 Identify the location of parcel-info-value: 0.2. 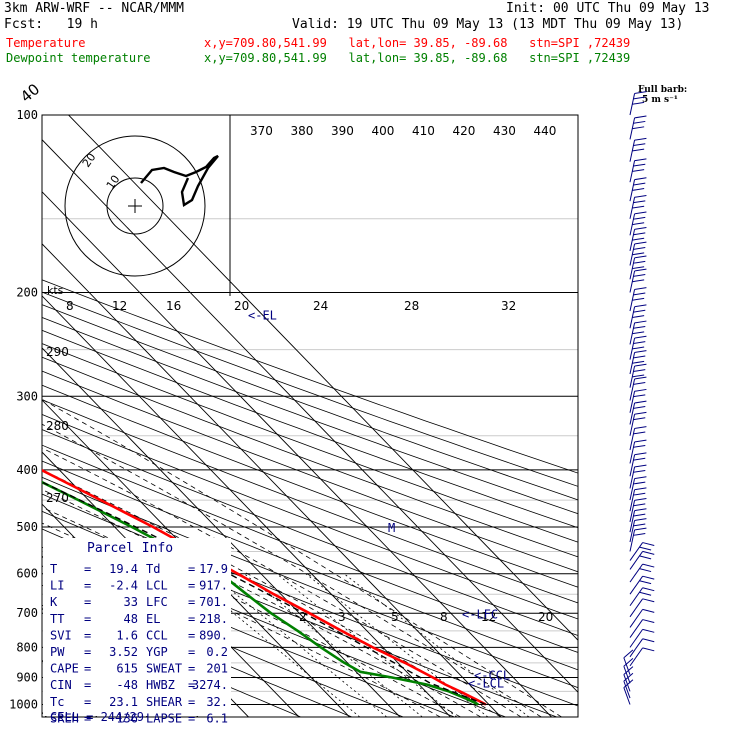
(217, 652).